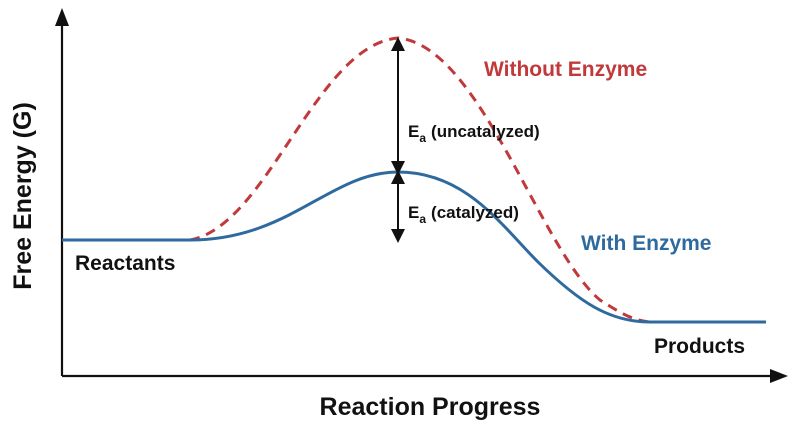  What do you see at coordinates (565, 69) in the screenshot?
I see `without-enzyme-label: Without Enzyme` at bounding box center [565, 69].